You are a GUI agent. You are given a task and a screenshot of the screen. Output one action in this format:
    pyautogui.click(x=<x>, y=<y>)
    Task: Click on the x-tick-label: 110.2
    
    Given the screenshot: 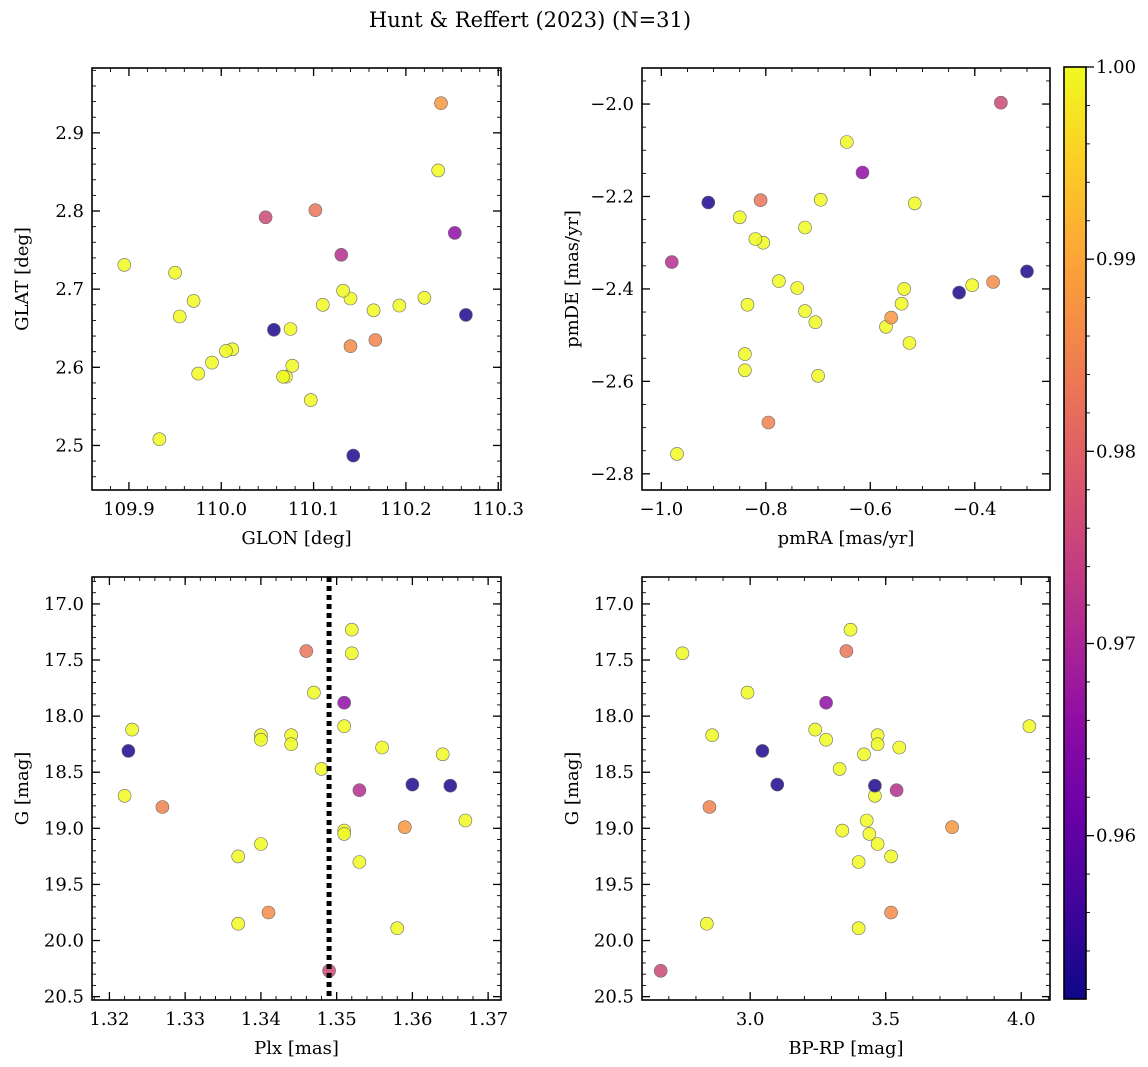 What is the action you would take?
    pyautogui.click(x=406, y=509)
    